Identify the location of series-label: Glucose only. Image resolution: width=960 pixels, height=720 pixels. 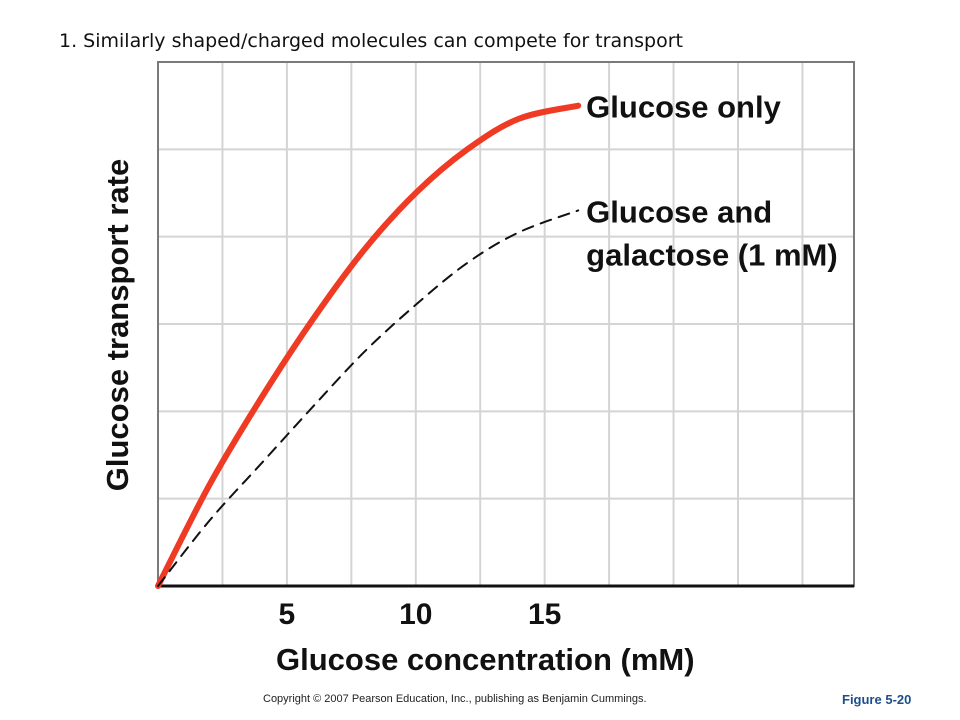
(683, 107).